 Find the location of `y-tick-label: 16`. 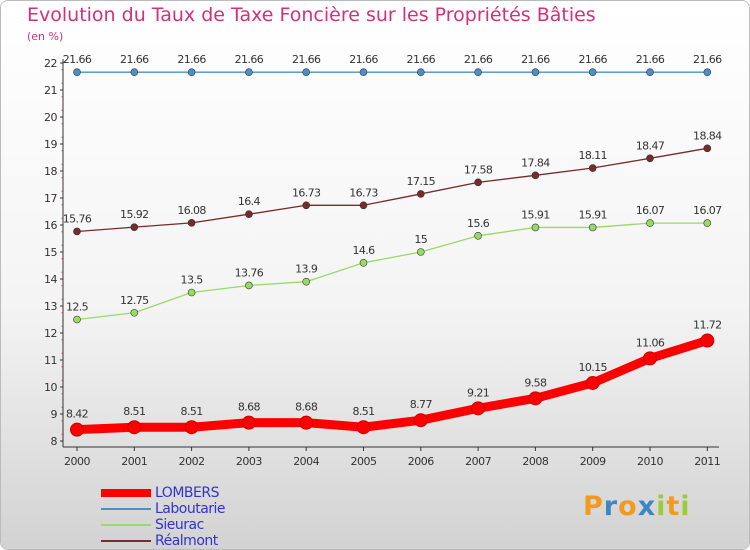

y-tick-label: 16 is located at coordinates (50, 225).